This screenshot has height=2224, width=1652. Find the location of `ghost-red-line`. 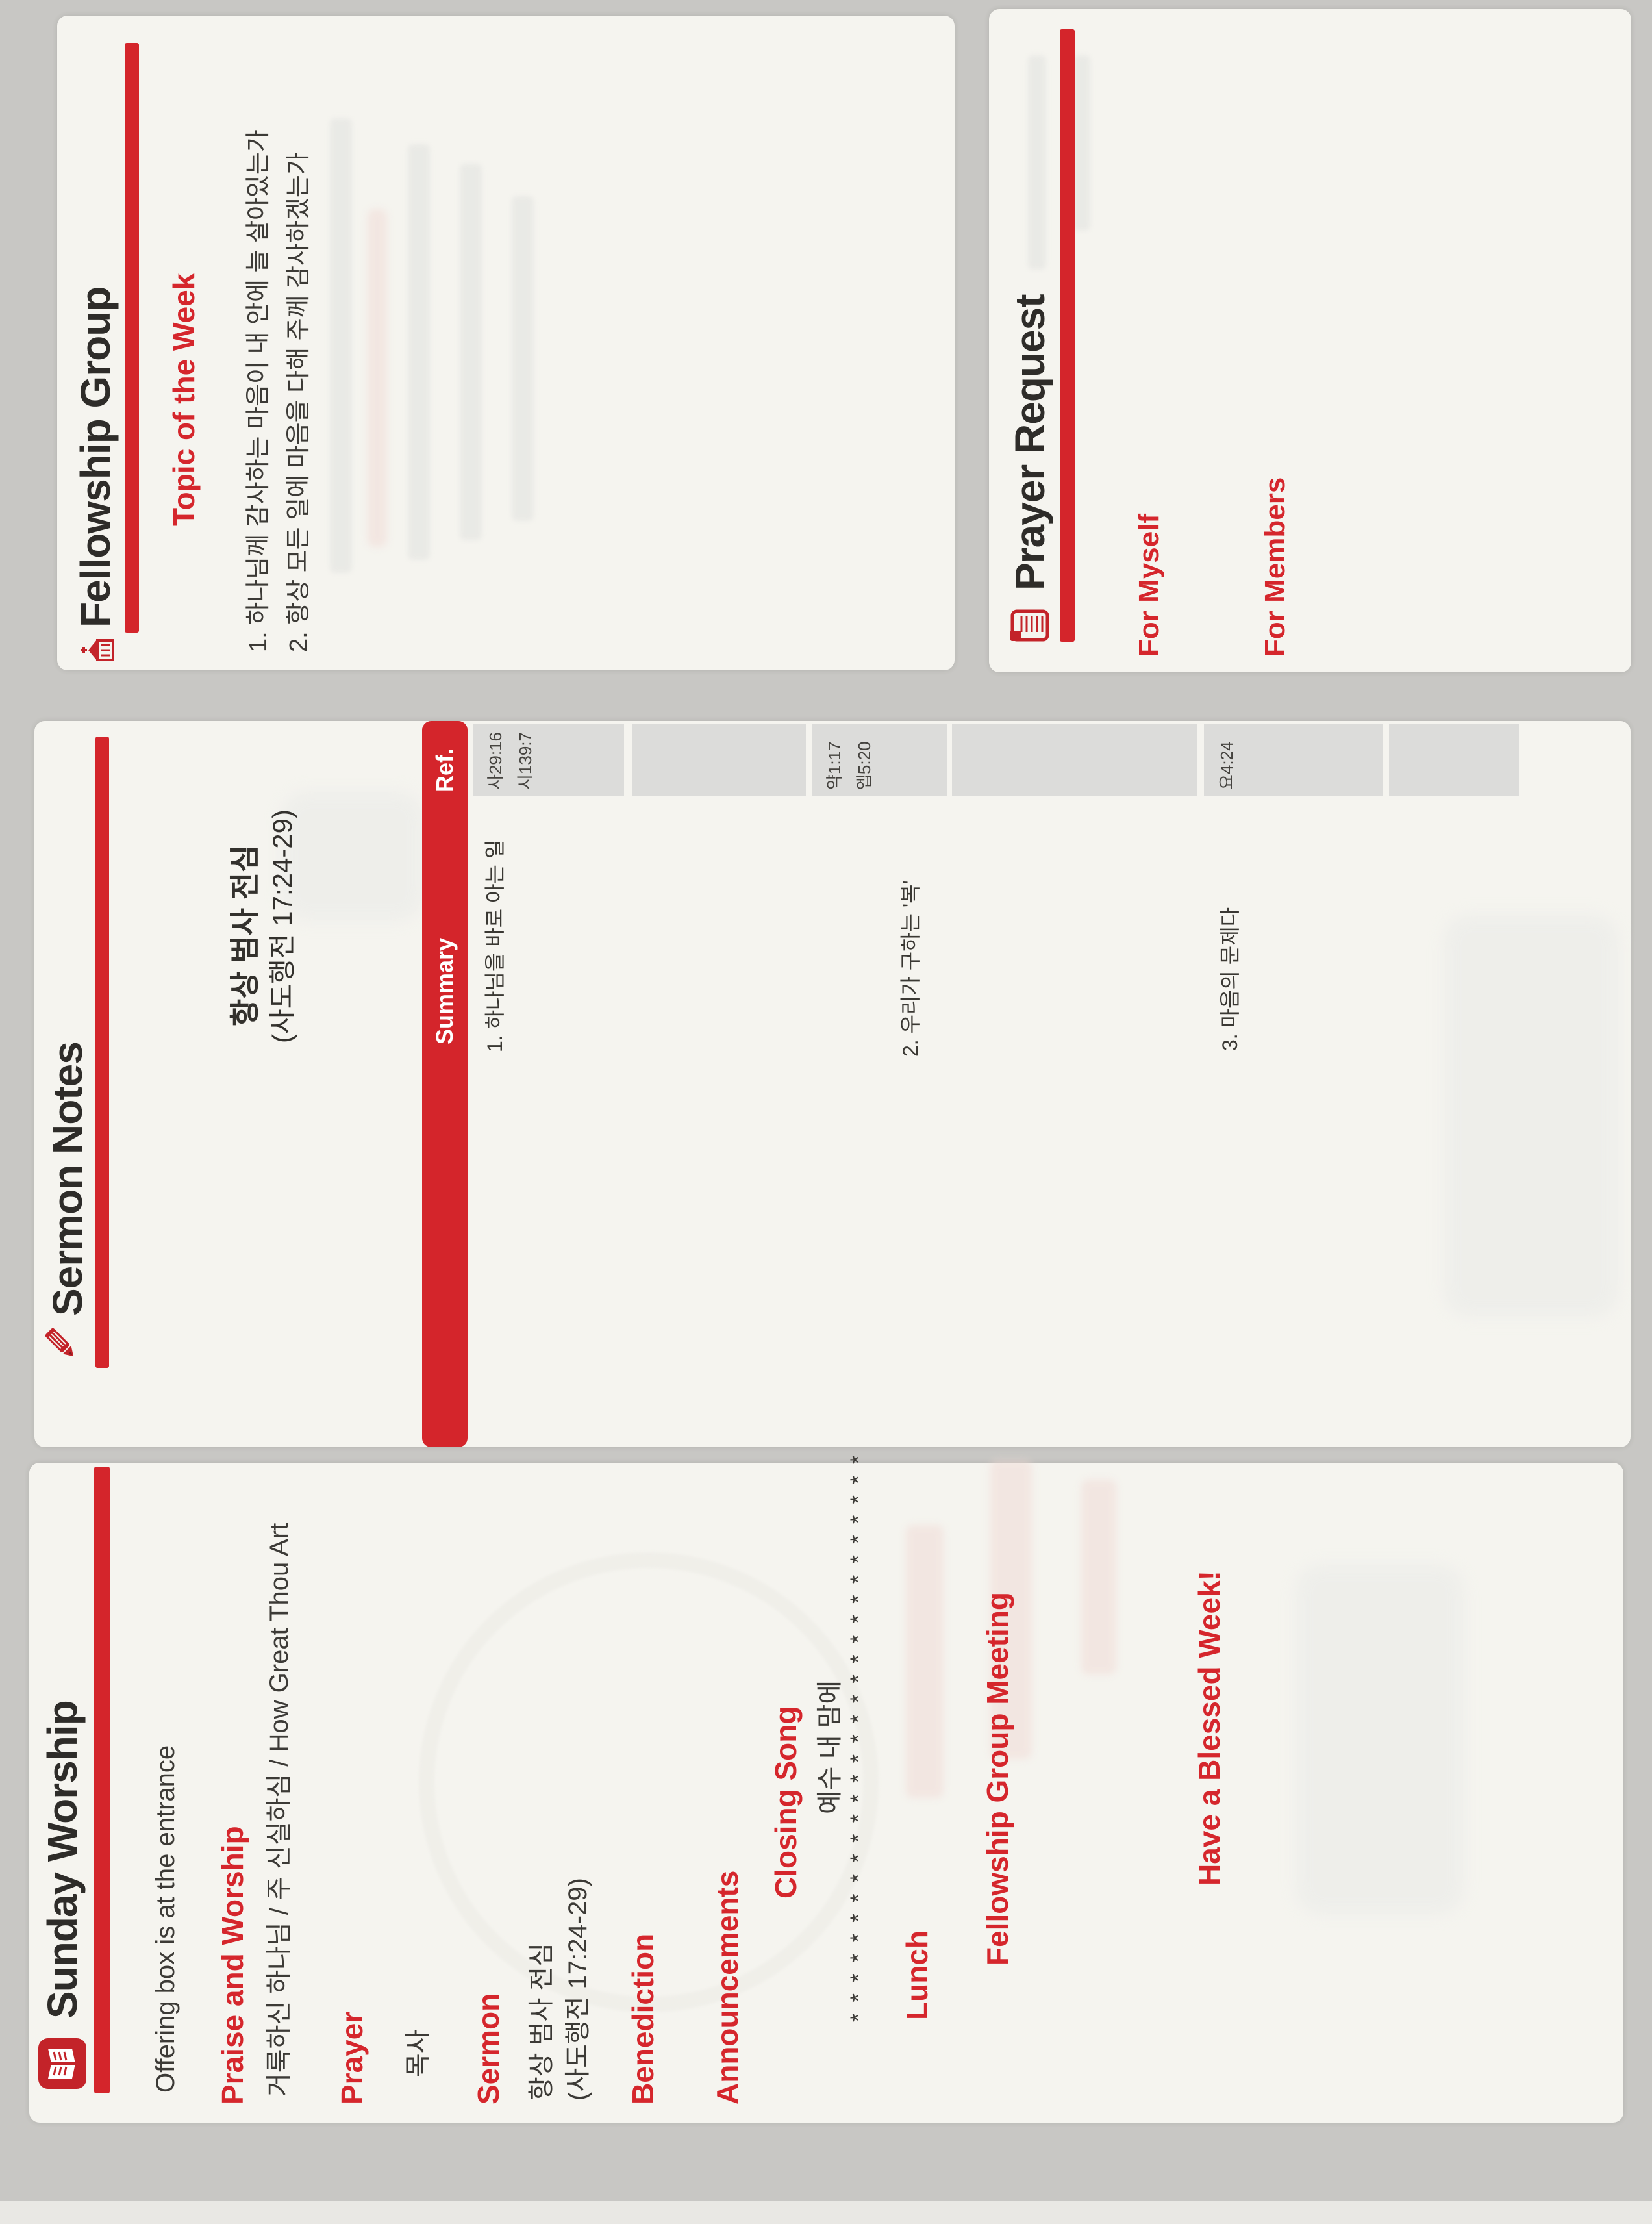

ghost-red-line is located at coordinates (378, 378).